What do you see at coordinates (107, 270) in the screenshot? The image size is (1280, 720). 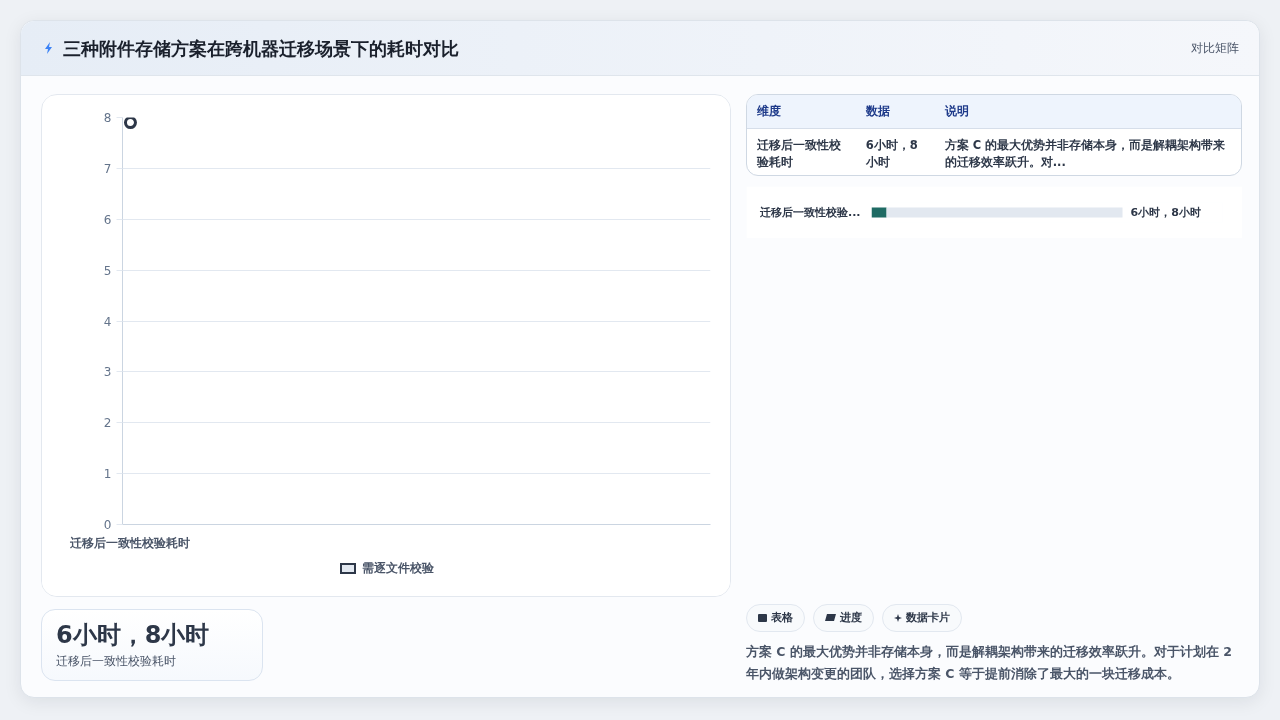 I see `y-tick-label: 5` at bounding box center [107, 270].